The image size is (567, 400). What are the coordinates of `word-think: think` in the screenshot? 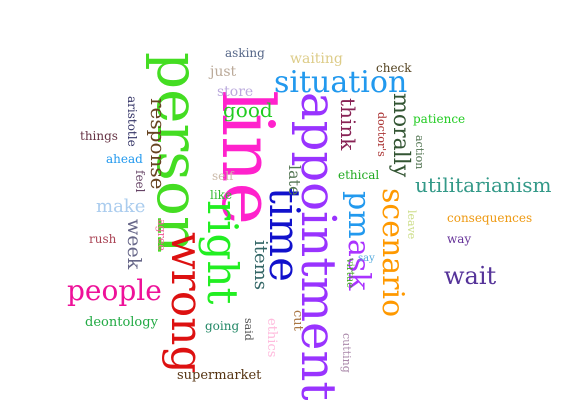 It's located at (348, 124).